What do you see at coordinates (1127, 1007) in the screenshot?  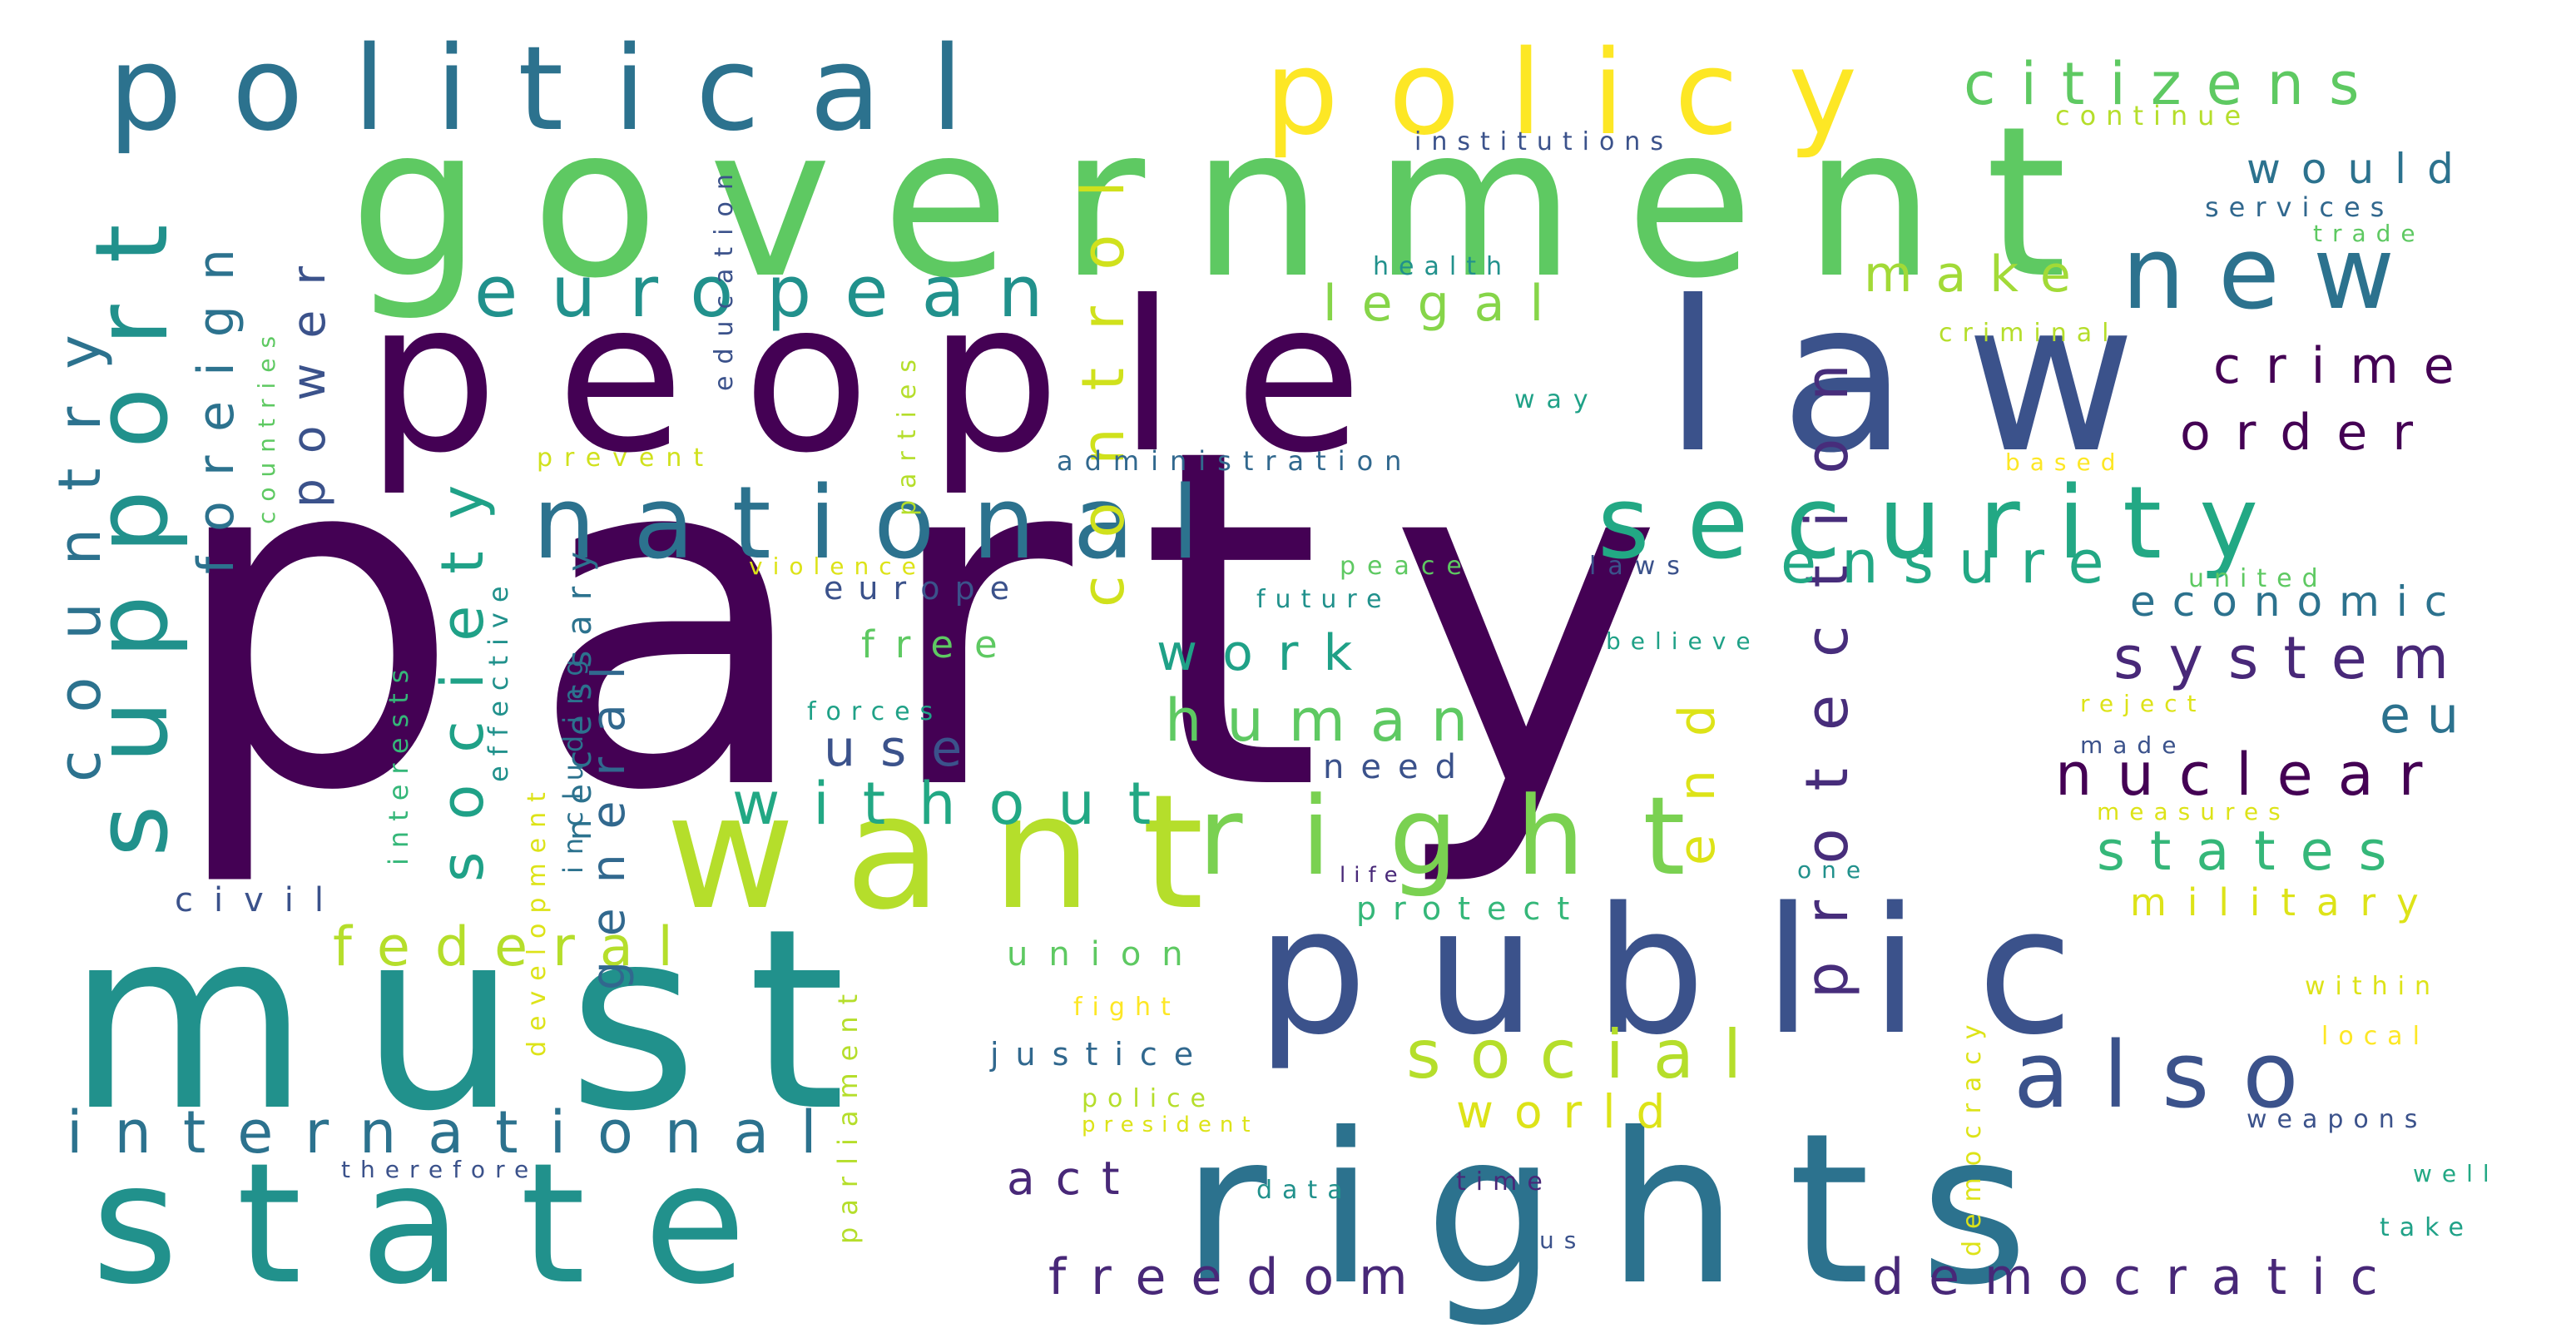 I see `word-fight: fight` at bounding box center [1127, 1007].